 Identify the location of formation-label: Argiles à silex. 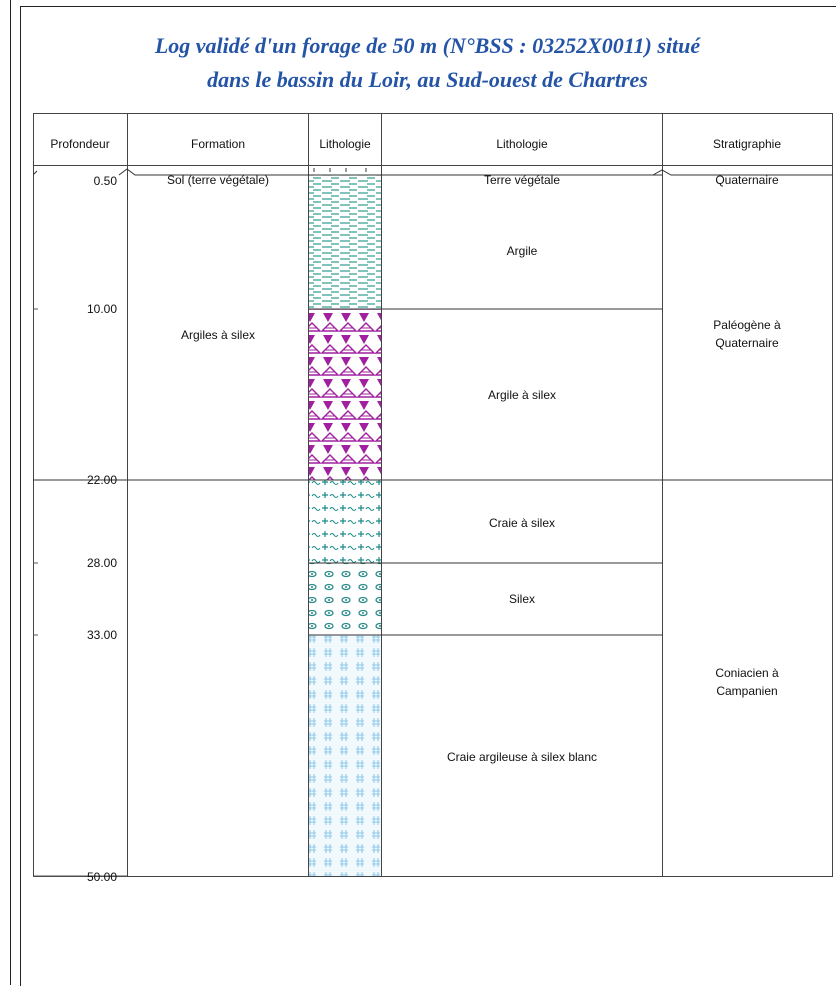
(218, 335).